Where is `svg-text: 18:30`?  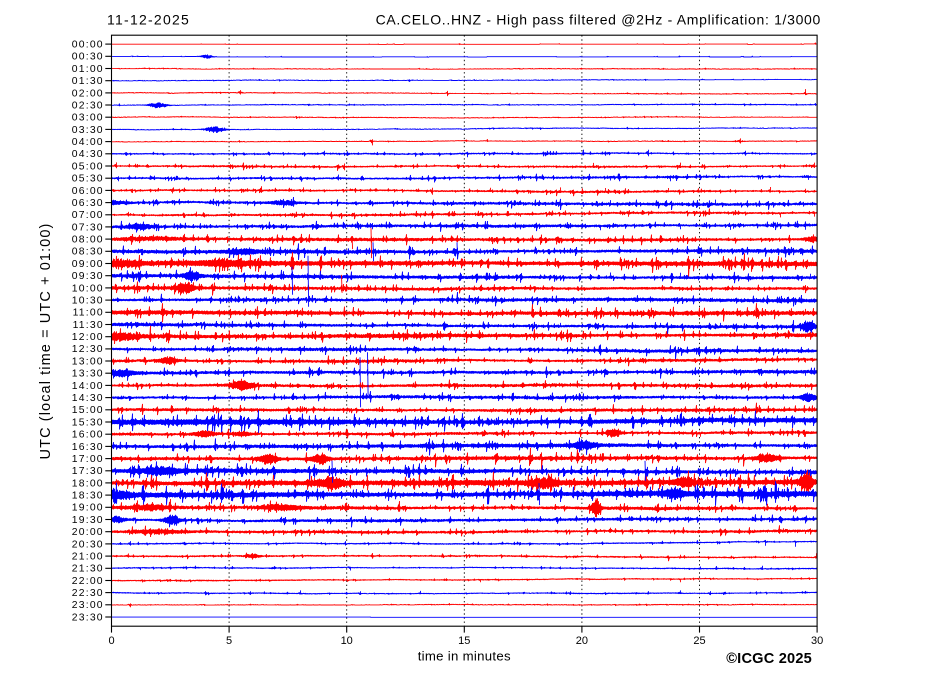 svg-text: 18:30 is located at coordinates (88, 496).